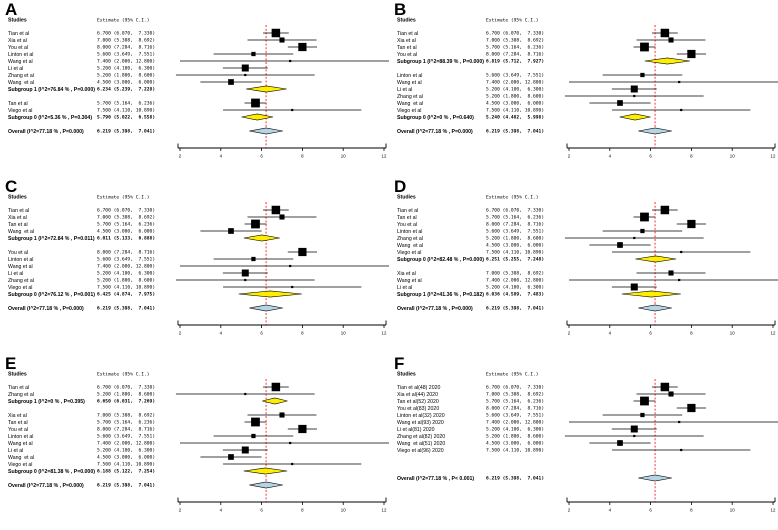 The image size is (778, 530). Describe the element at coordinates (126, 239) in the screenshot. I see `subgroup-estimate: 6.011 (5.133, 6.888)` at that location.